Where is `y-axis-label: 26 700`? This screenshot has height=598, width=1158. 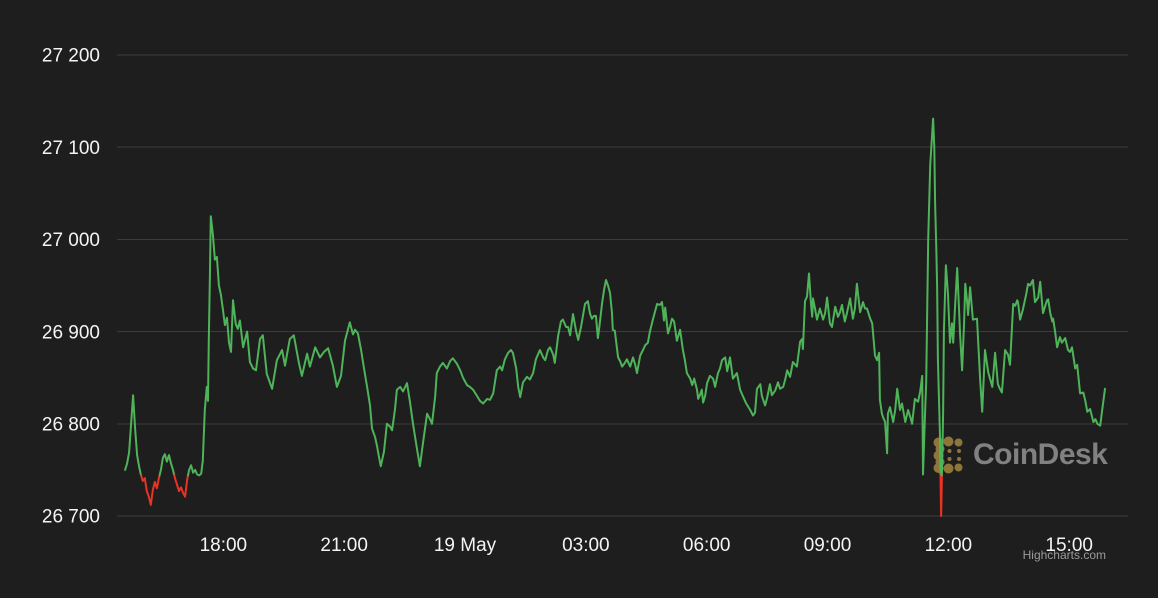
y-axis-label: 26 700 is located at coordinates (71, 517).